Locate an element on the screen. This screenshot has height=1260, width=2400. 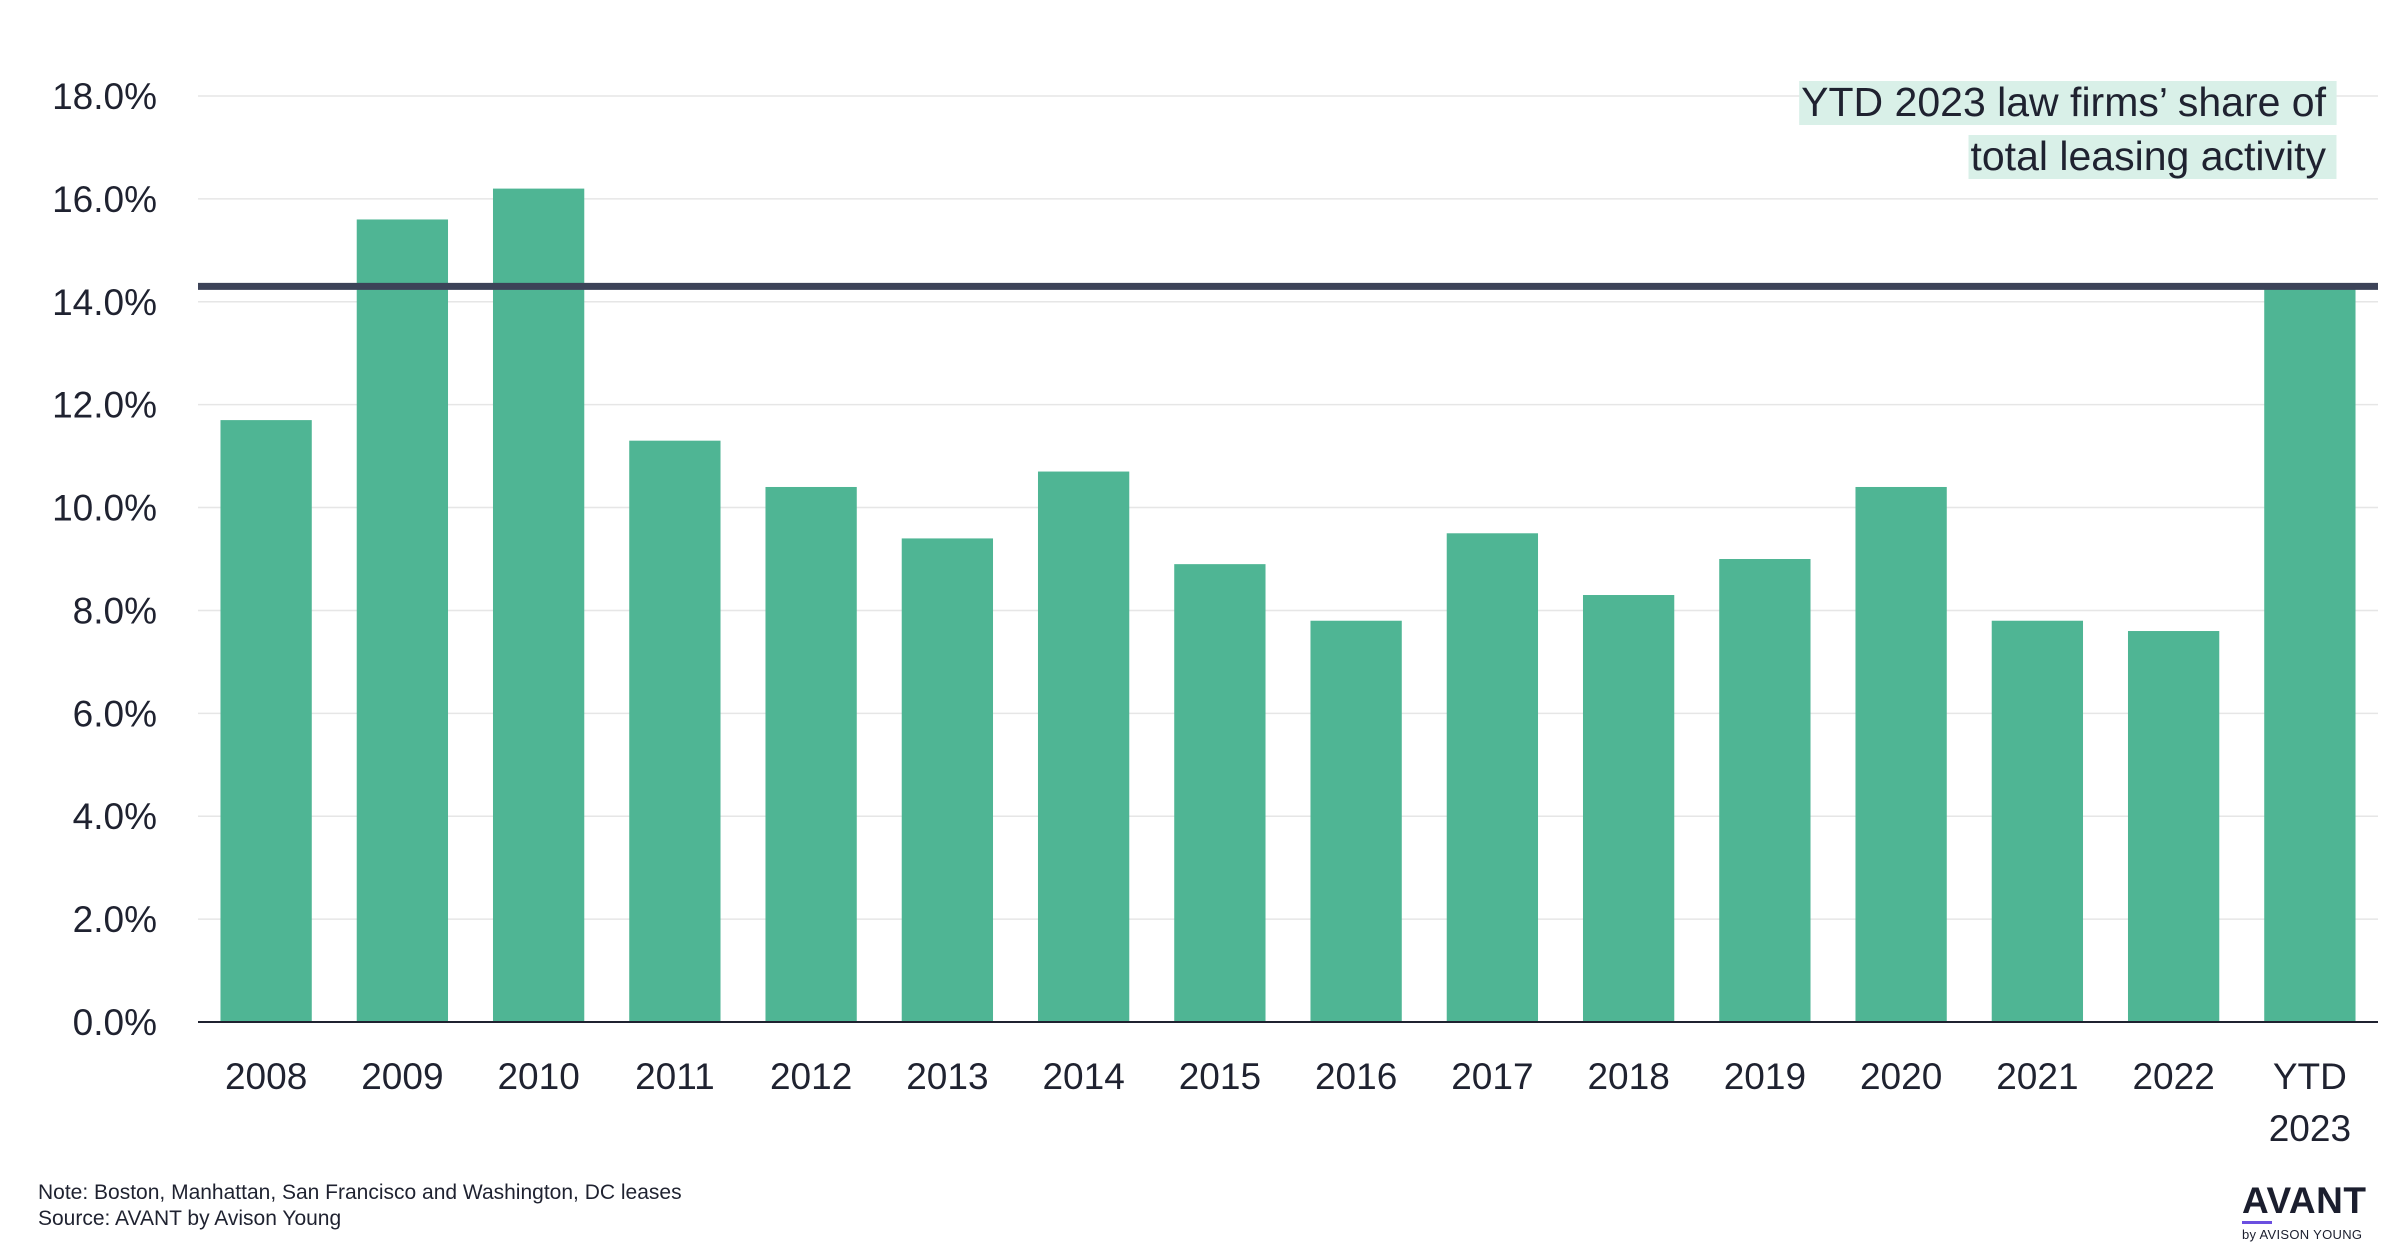
x-tick-label: 2016 is located at coordinates (1356, 1076).